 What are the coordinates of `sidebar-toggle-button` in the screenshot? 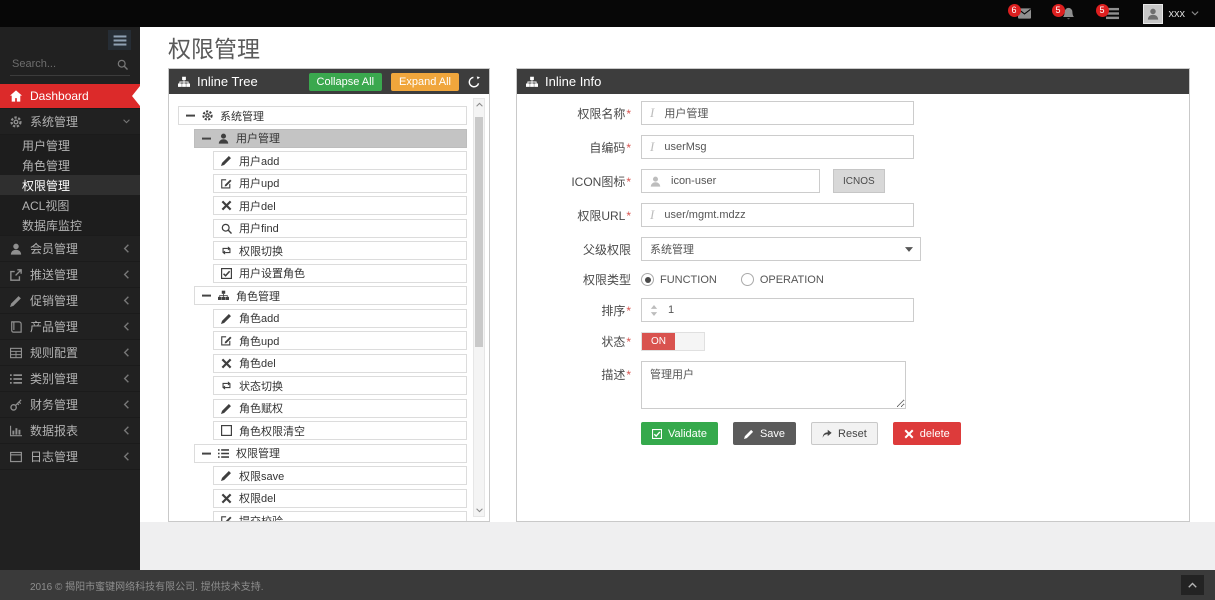 It's located at (119, 40).